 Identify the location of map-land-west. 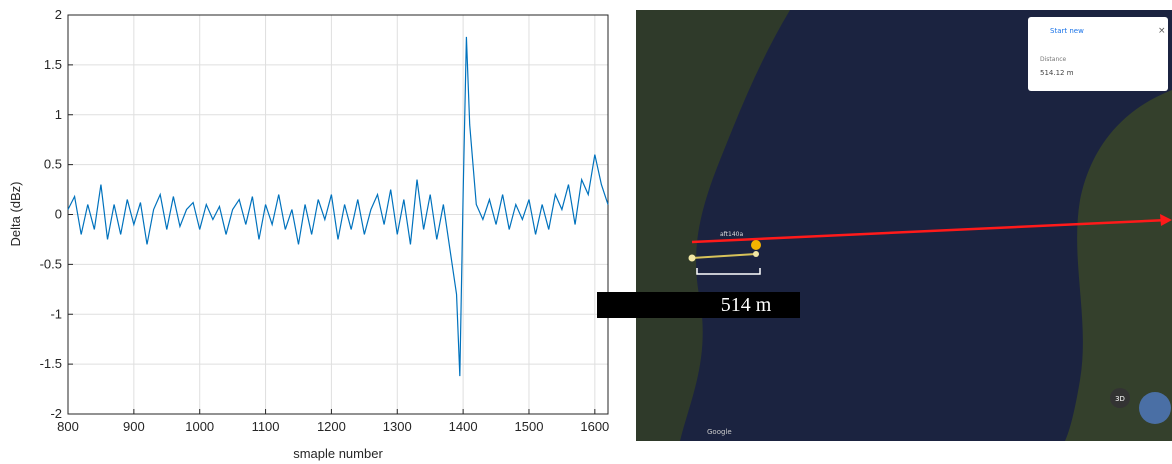
(713, 225).